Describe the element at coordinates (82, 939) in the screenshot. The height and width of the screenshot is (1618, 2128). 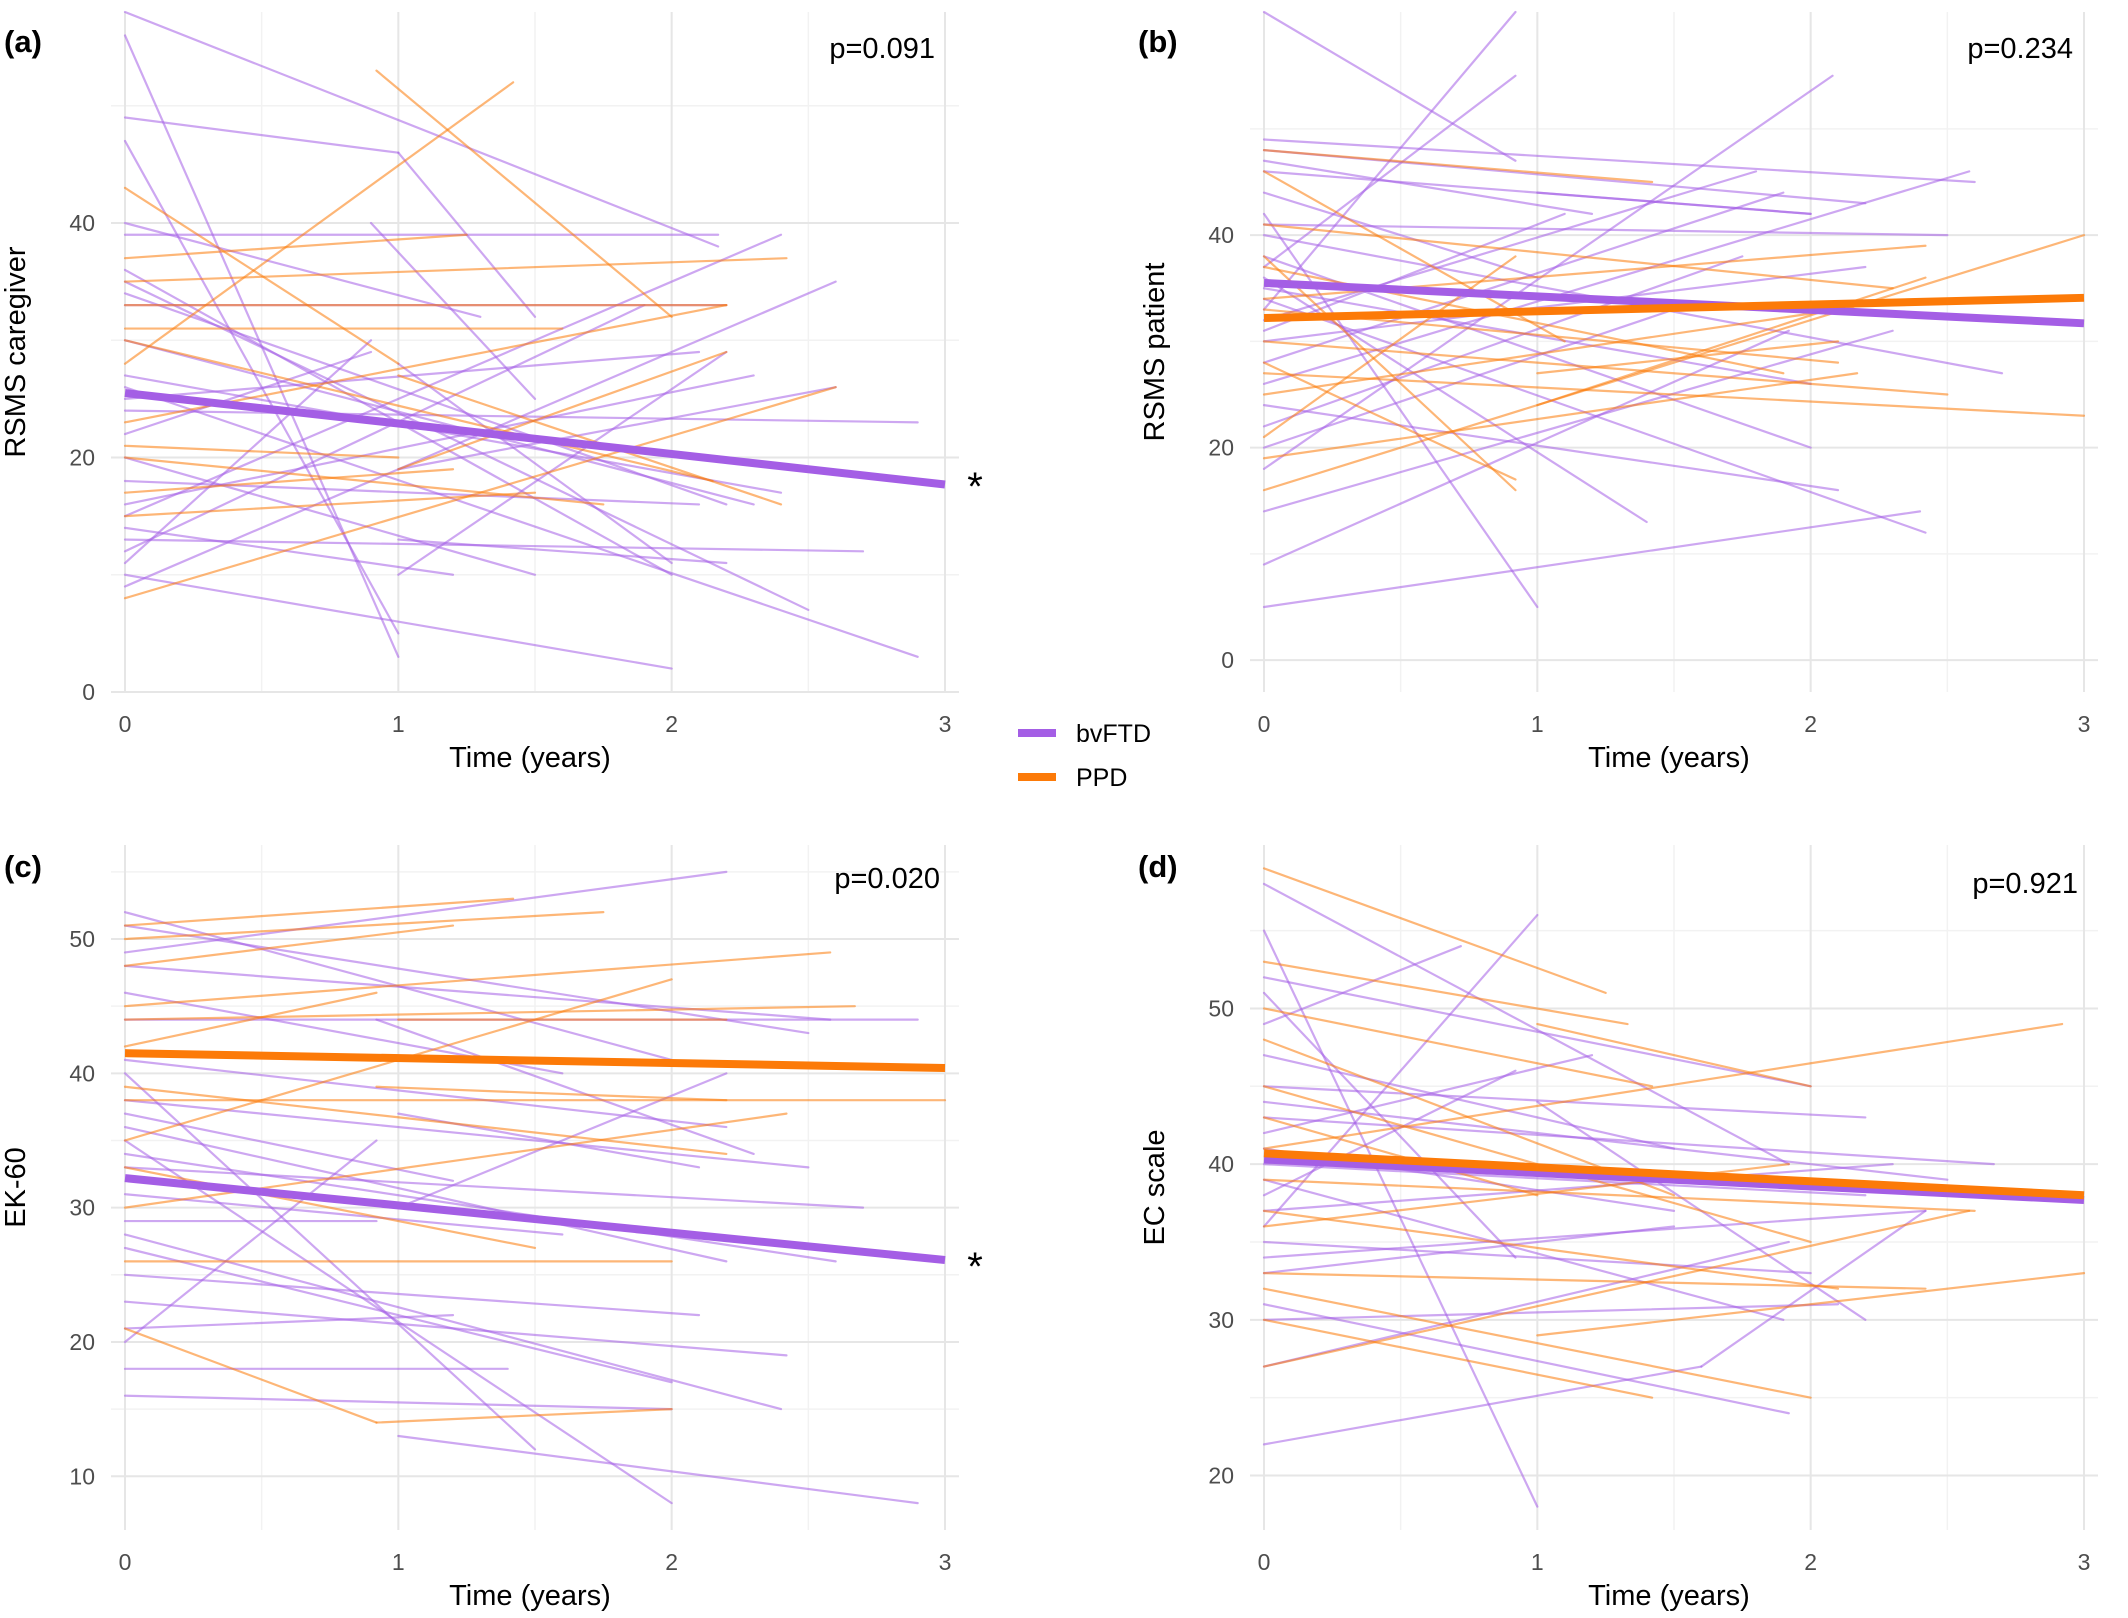
I see `y-tick-label: 50` at that location.